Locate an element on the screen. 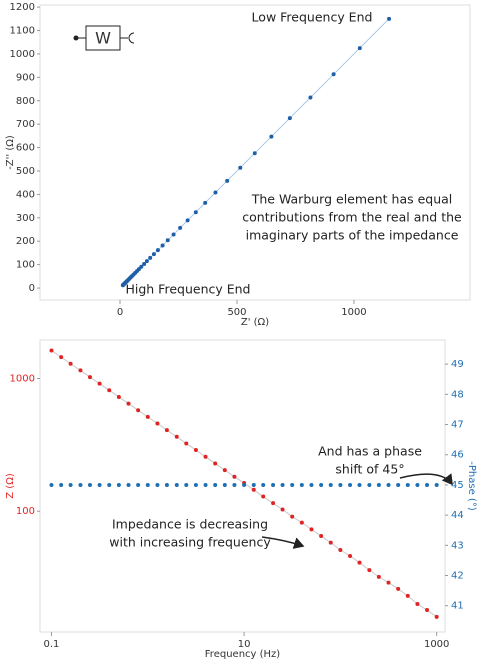 This screenshot has height=661, width=480. y-tick-label: 900 is located at coordinates (25, 77).